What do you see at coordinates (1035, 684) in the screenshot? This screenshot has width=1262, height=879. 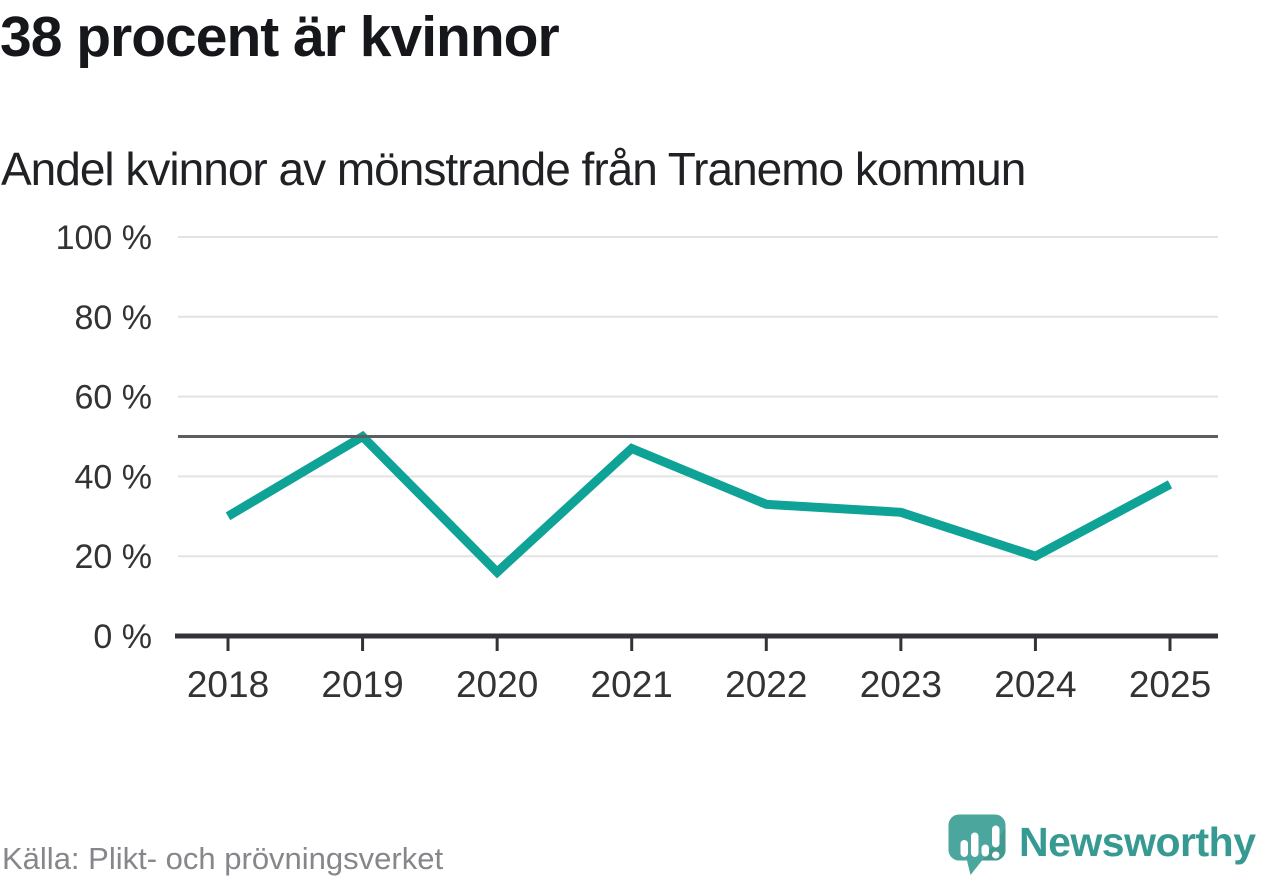 I see `x-axis-tick-label: 2024` at bounding box center [1035, 684].